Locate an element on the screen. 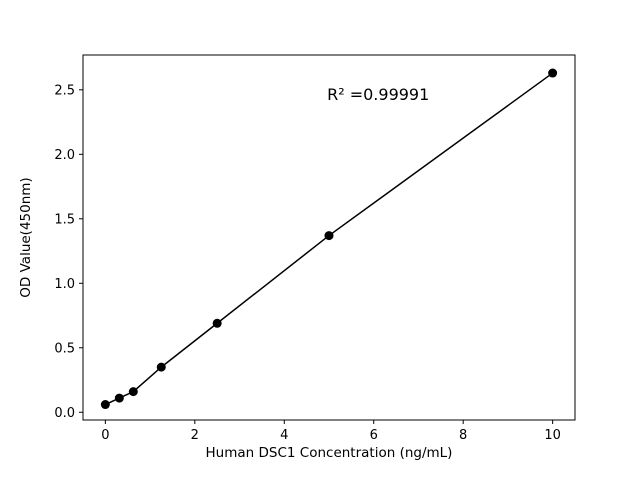  x-tick-label: 4 is located at coordinates (284, 435).